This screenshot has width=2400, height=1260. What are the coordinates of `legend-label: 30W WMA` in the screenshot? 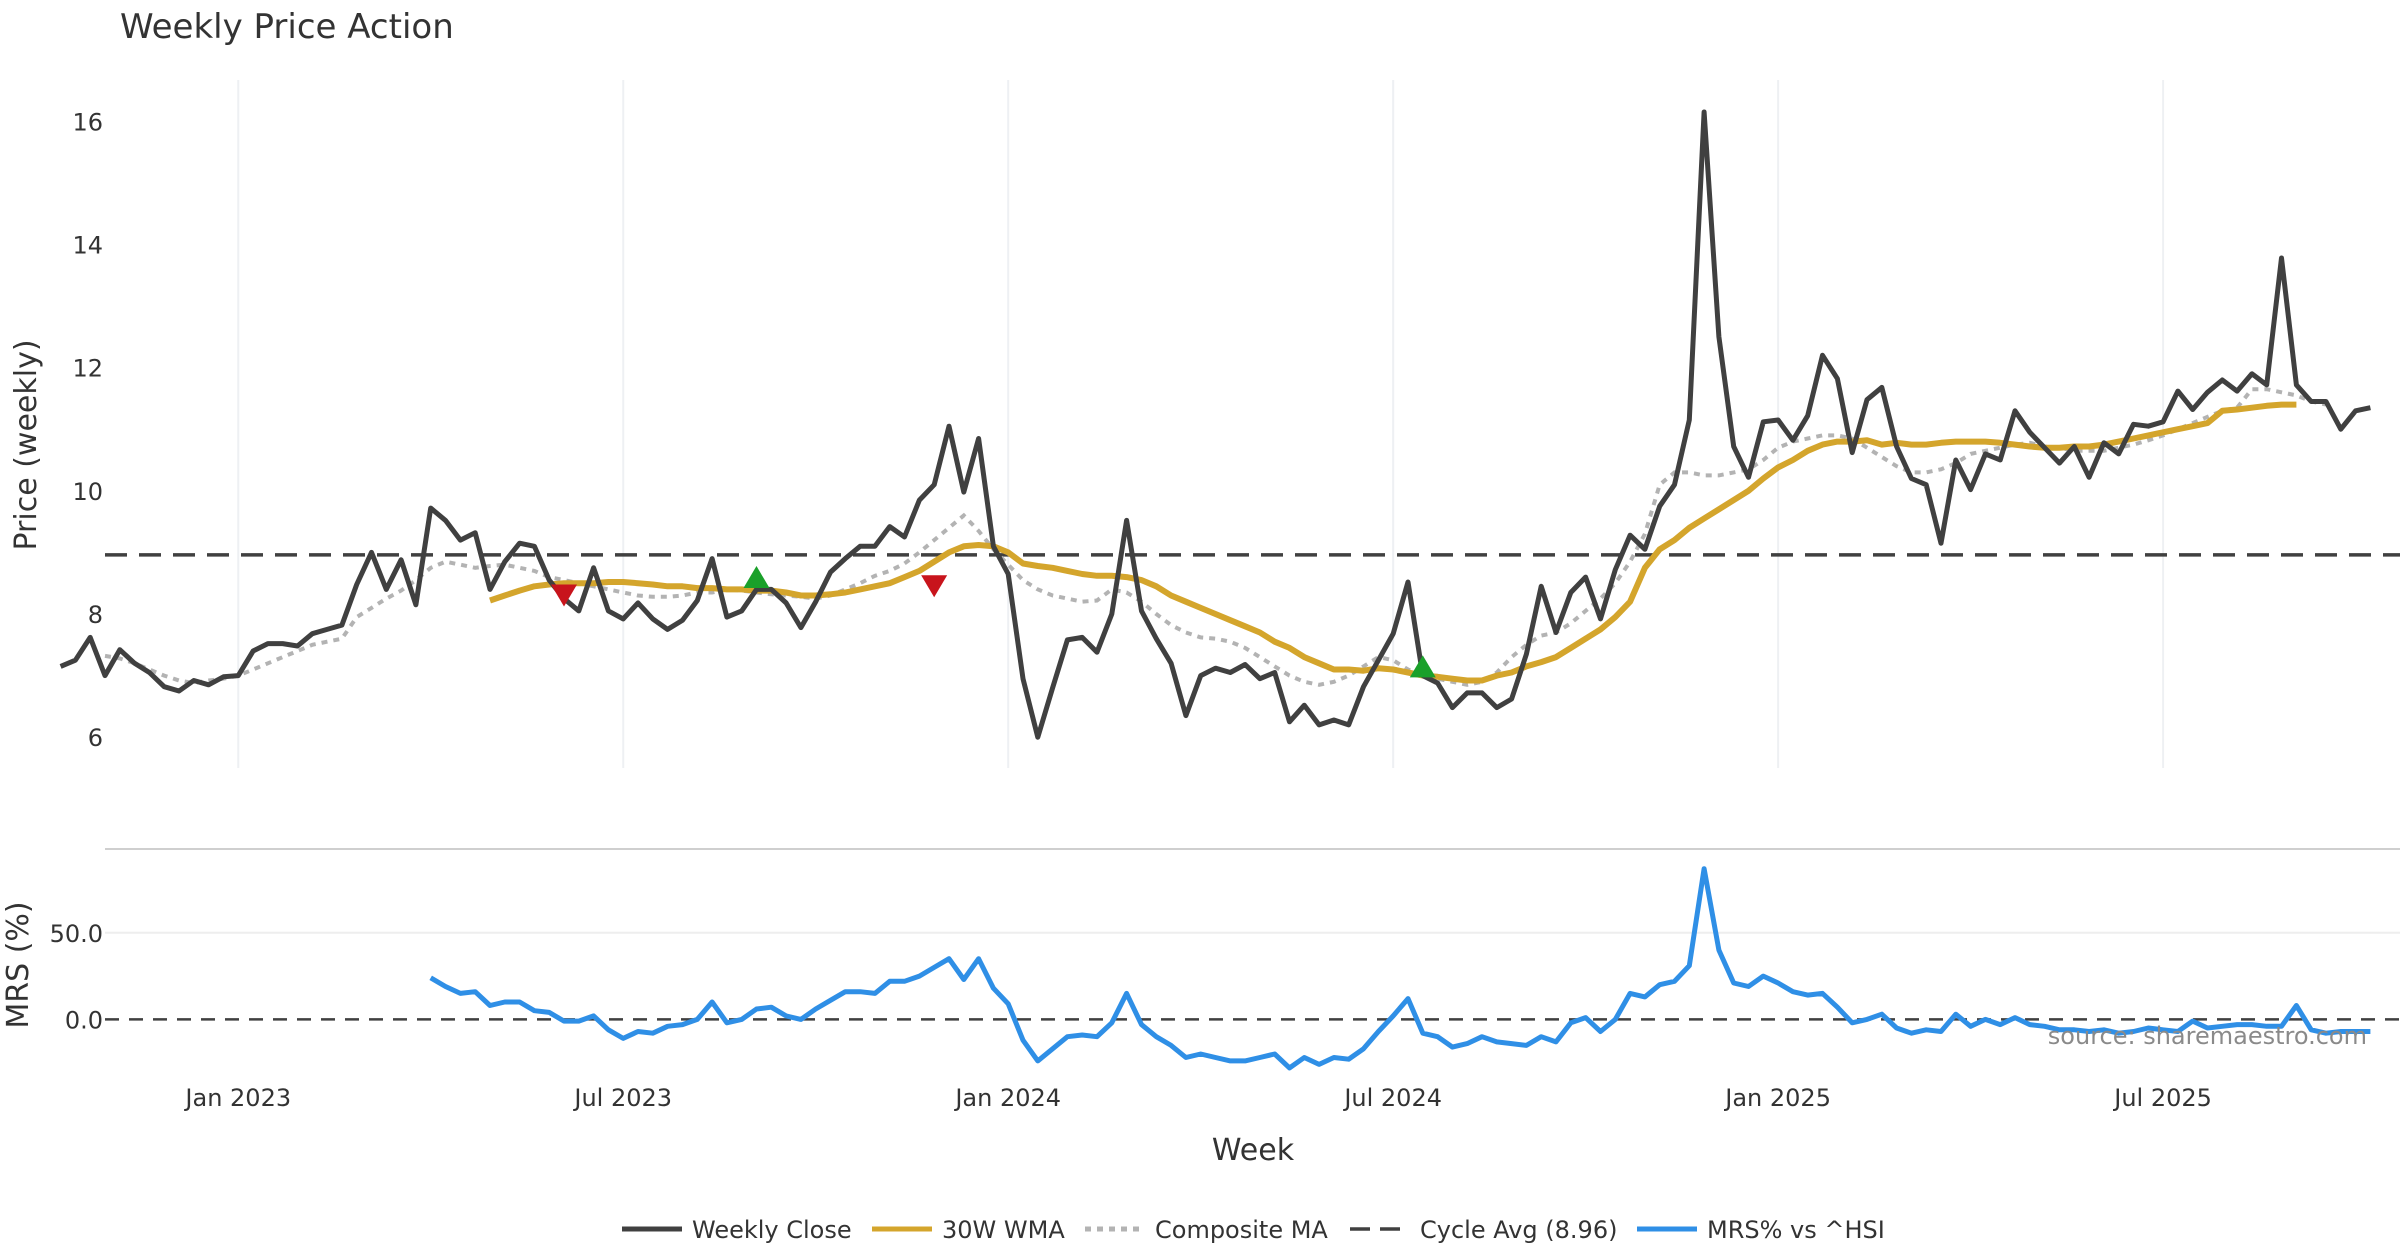 It's located at (1003, 1230).